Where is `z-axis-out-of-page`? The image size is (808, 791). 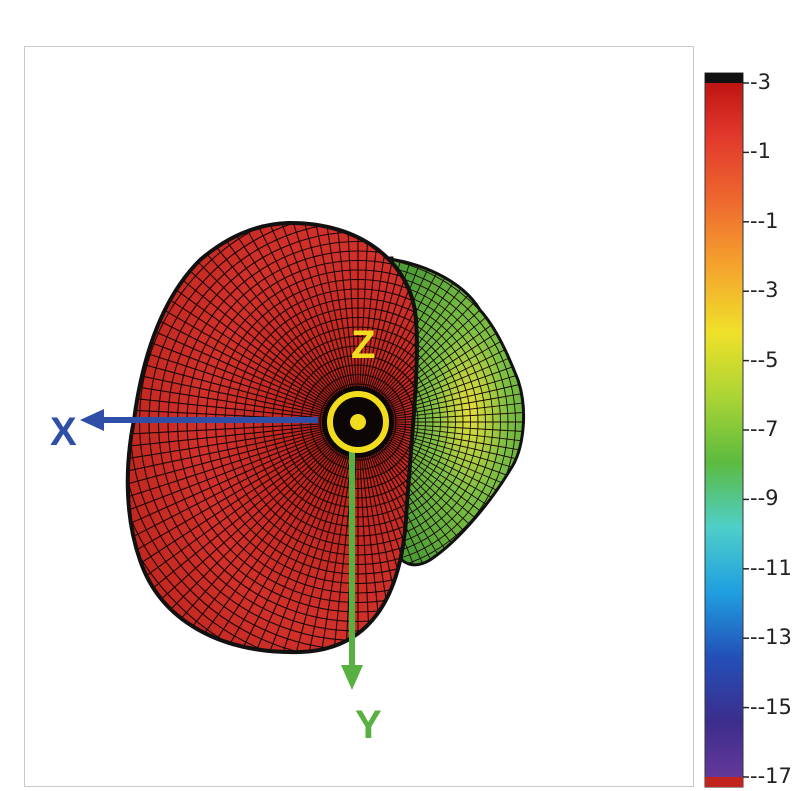
z-axis-out-of-page is located at coordinates (358, 422).